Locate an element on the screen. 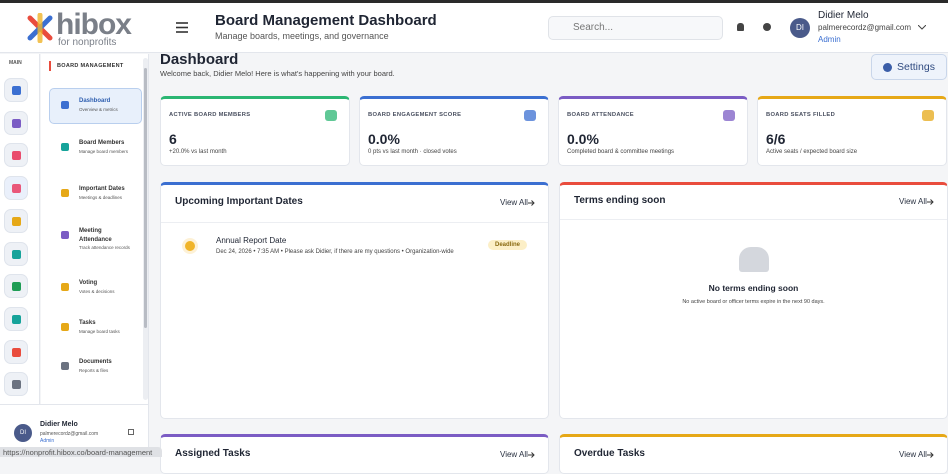  empty-icon is located at coordinates (754, 259).